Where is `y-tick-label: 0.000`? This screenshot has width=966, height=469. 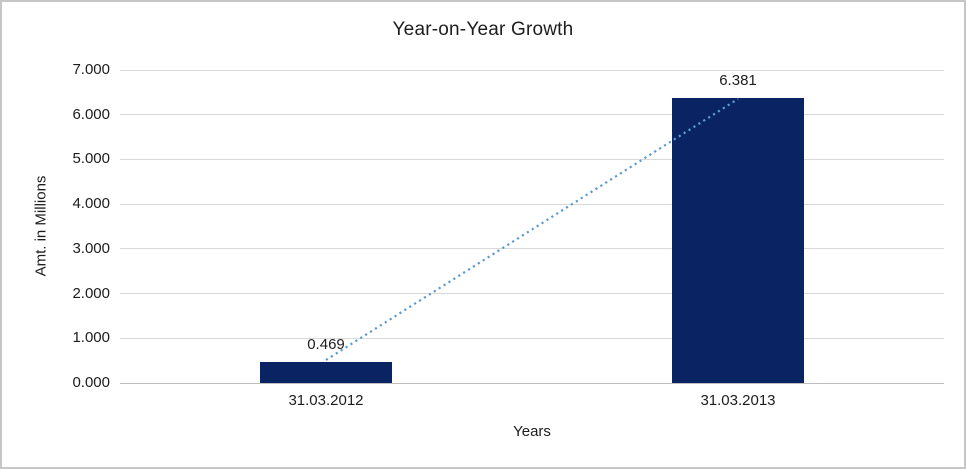 y-tick-label: 0.000 is located at coordinates (91, 382).